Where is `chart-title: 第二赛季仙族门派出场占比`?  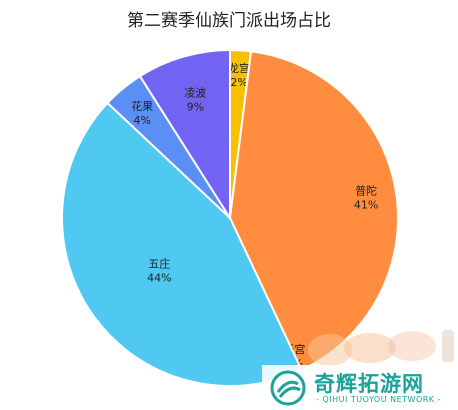
chart-title: 第二赛季仙族门派出场占比 is located at coordinates (229, 21).